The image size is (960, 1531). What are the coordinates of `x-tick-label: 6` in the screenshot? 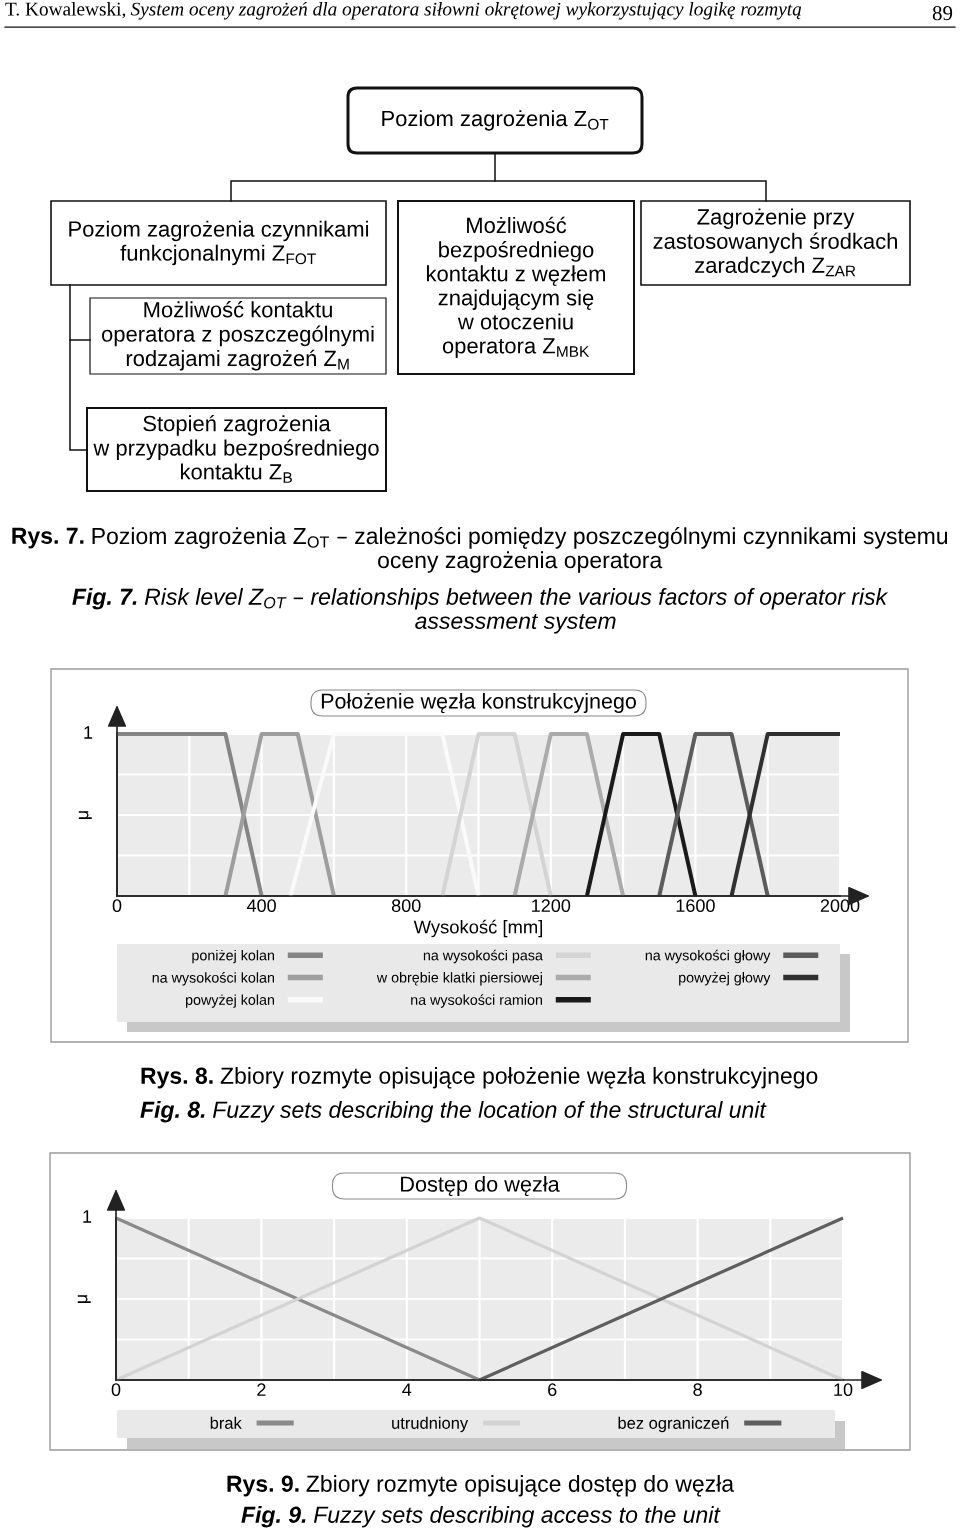 It's located at (552, 1390).